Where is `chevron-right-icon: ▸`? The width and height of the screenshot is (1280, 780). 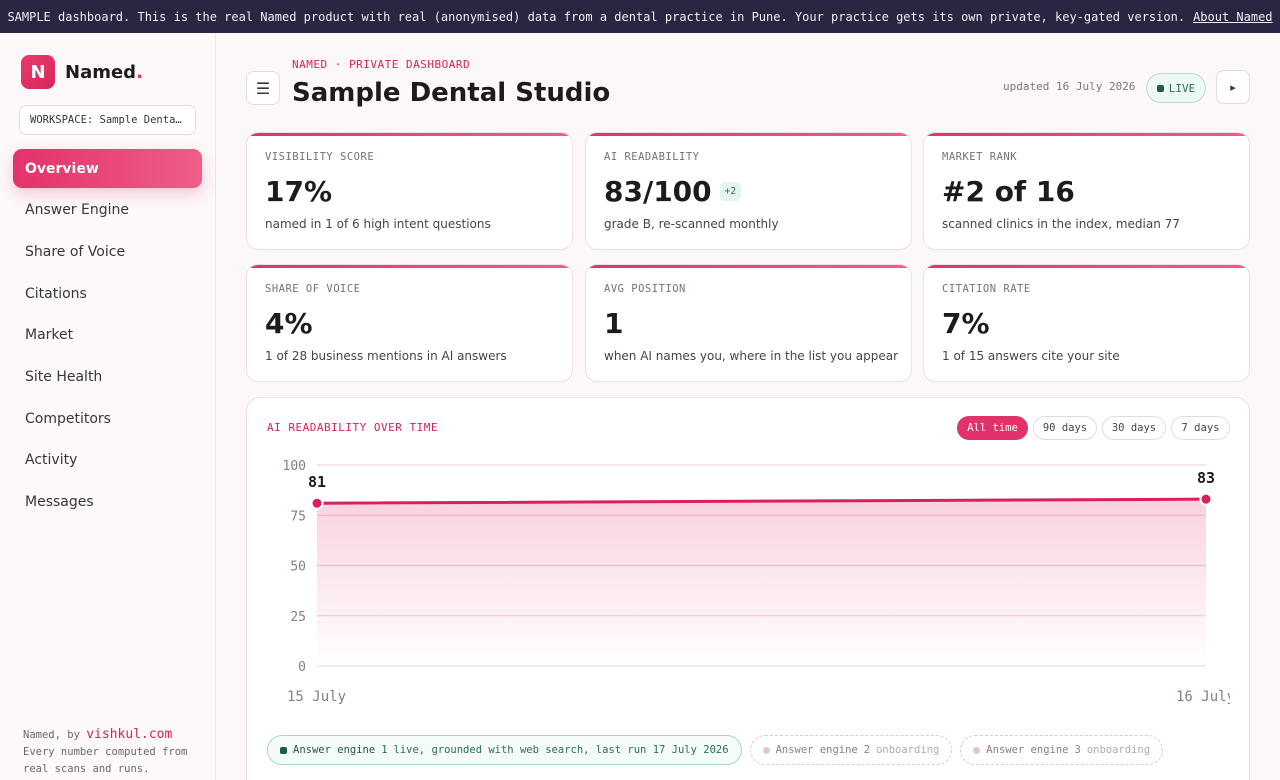
chevron-right-icon: ▸ is located at coordinates (1233, 87).